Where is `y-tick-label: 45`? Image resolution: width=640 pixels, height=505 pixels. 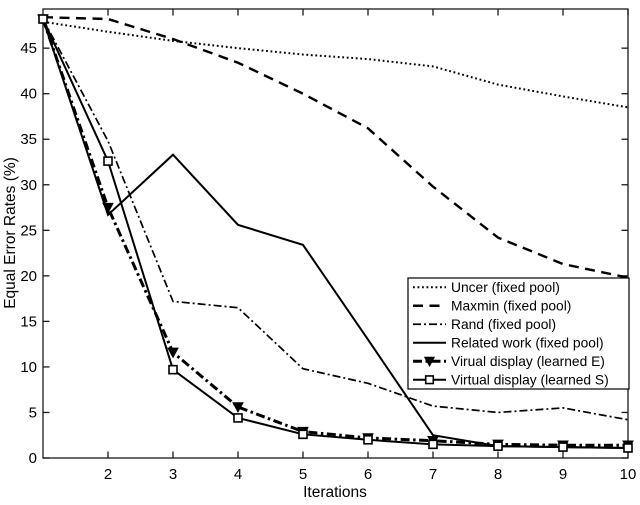
y-tick-label: 45 is located at coordinates (28, 48).